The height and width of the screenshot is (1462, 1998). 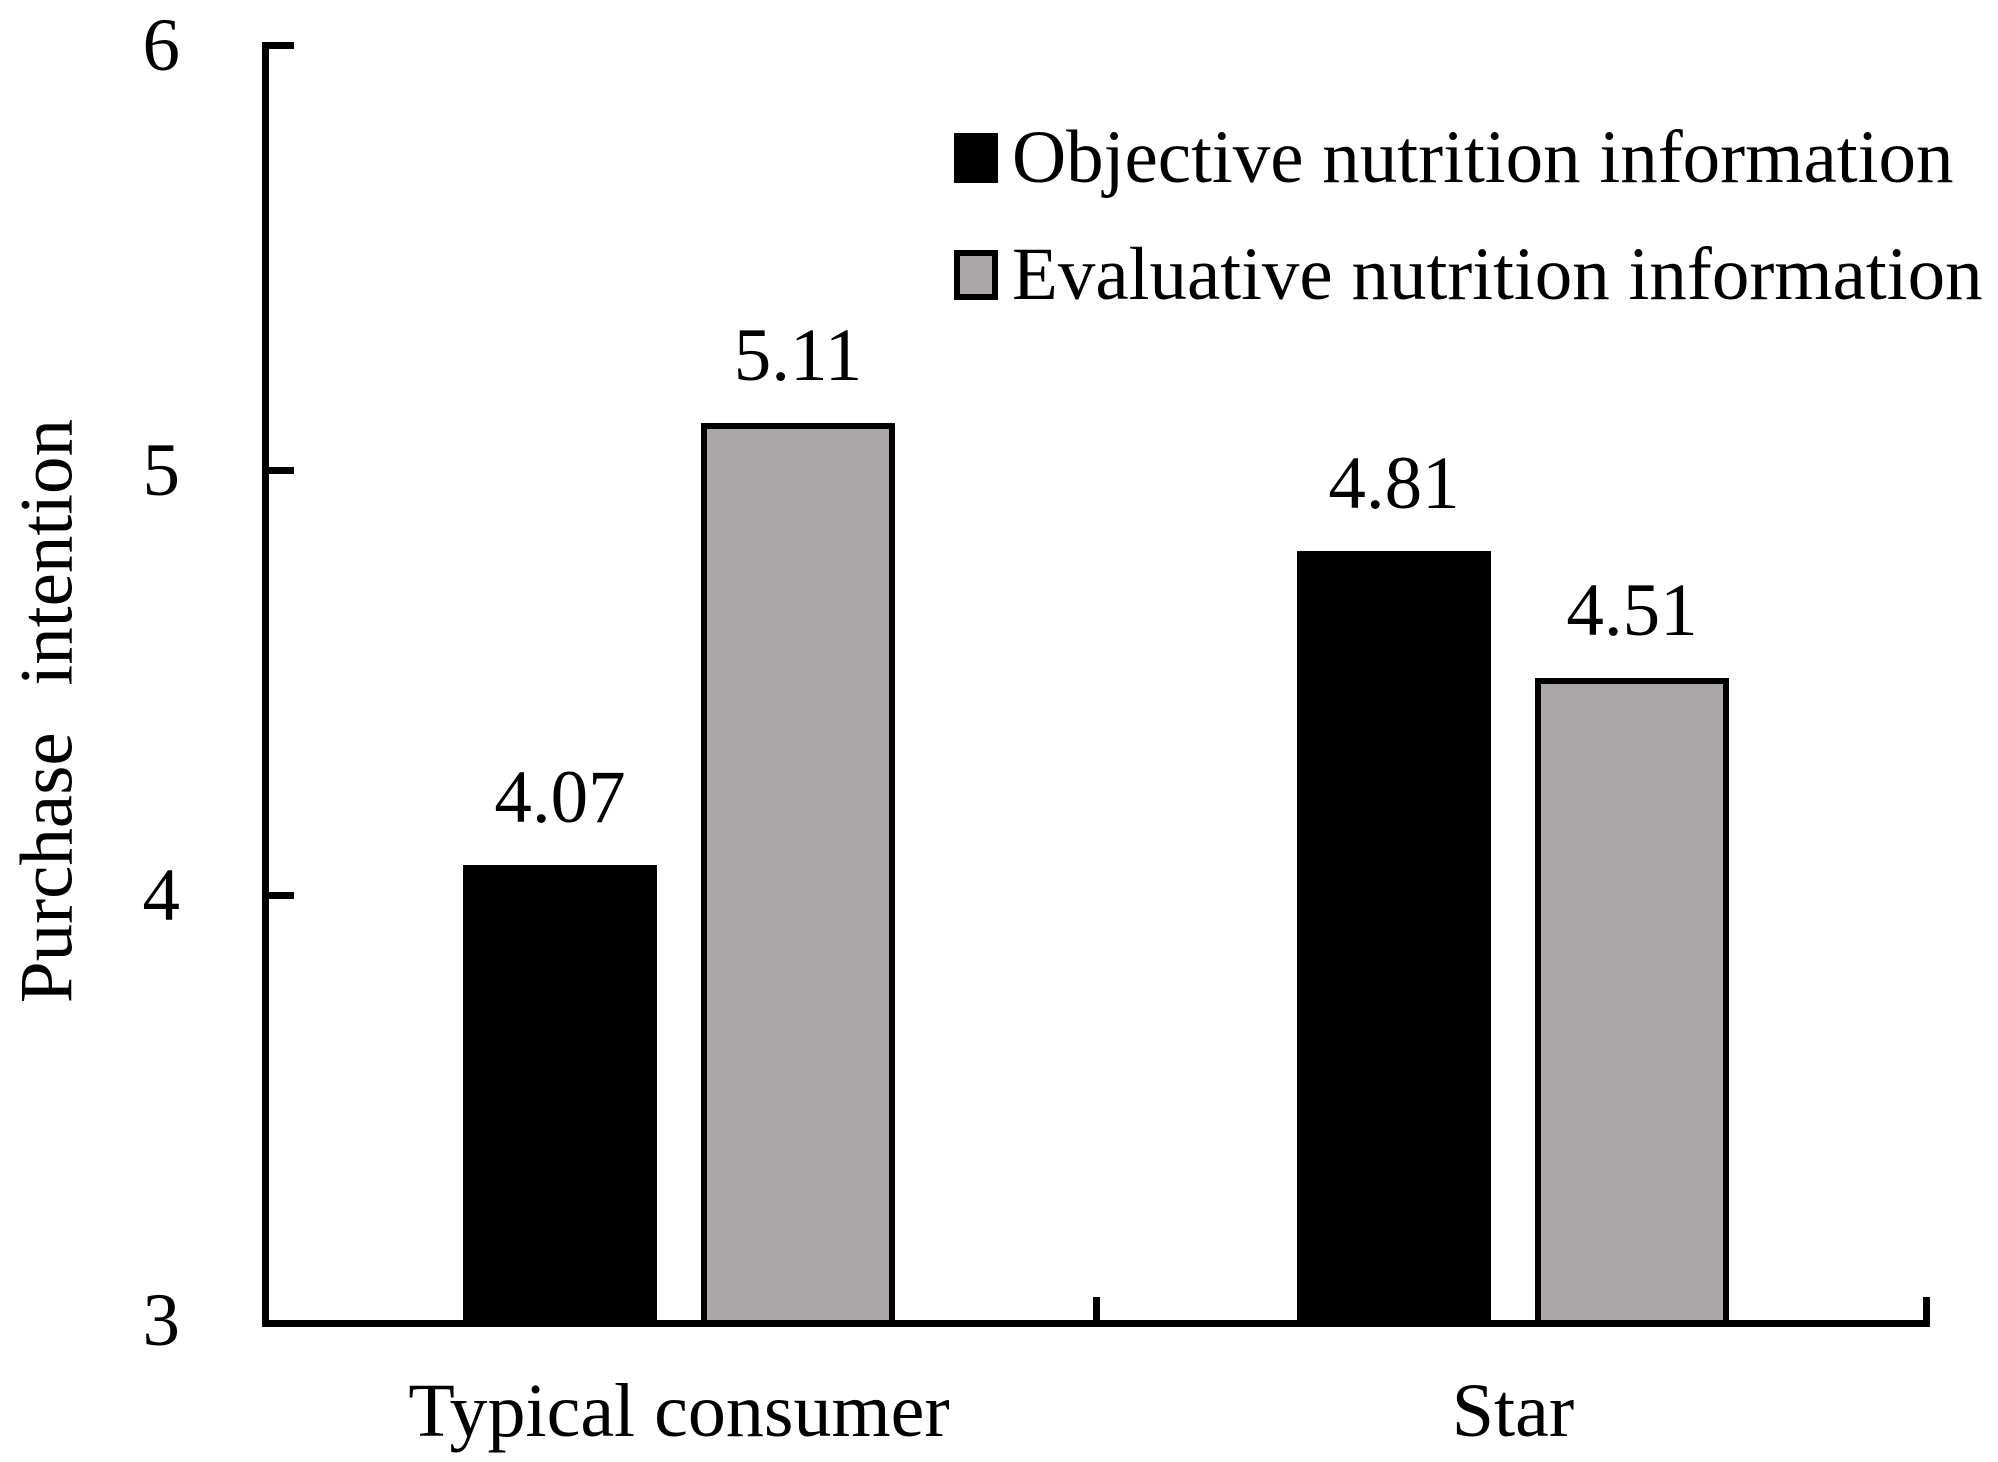 I want to click on legend-item: Evaluative nutrition information, so click(x=1468, y=274).